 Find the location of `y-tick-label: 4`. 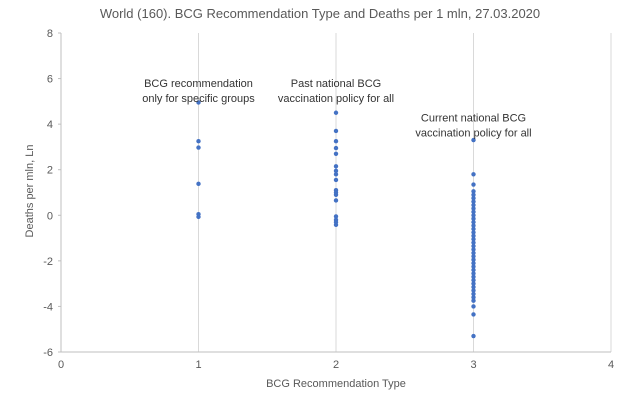

y-tick-label: 4 is located at coordinates (50, 125).